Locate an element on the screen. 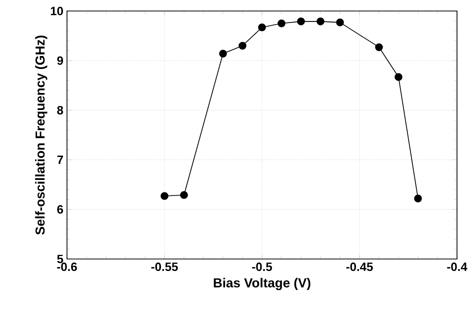 This screenshot has width=474, height=317. x-tick-label: -0.45 is located at coordinates (359, 267).